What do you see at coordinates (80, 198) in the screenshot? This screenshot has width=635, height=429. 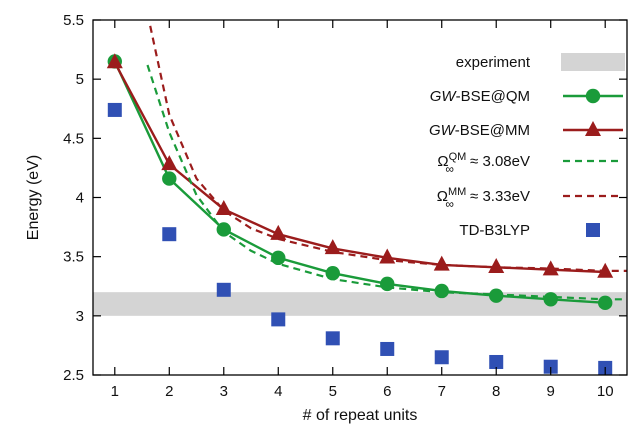 I see `y-tick-label-4: 4` at bounding box center [80, 198].